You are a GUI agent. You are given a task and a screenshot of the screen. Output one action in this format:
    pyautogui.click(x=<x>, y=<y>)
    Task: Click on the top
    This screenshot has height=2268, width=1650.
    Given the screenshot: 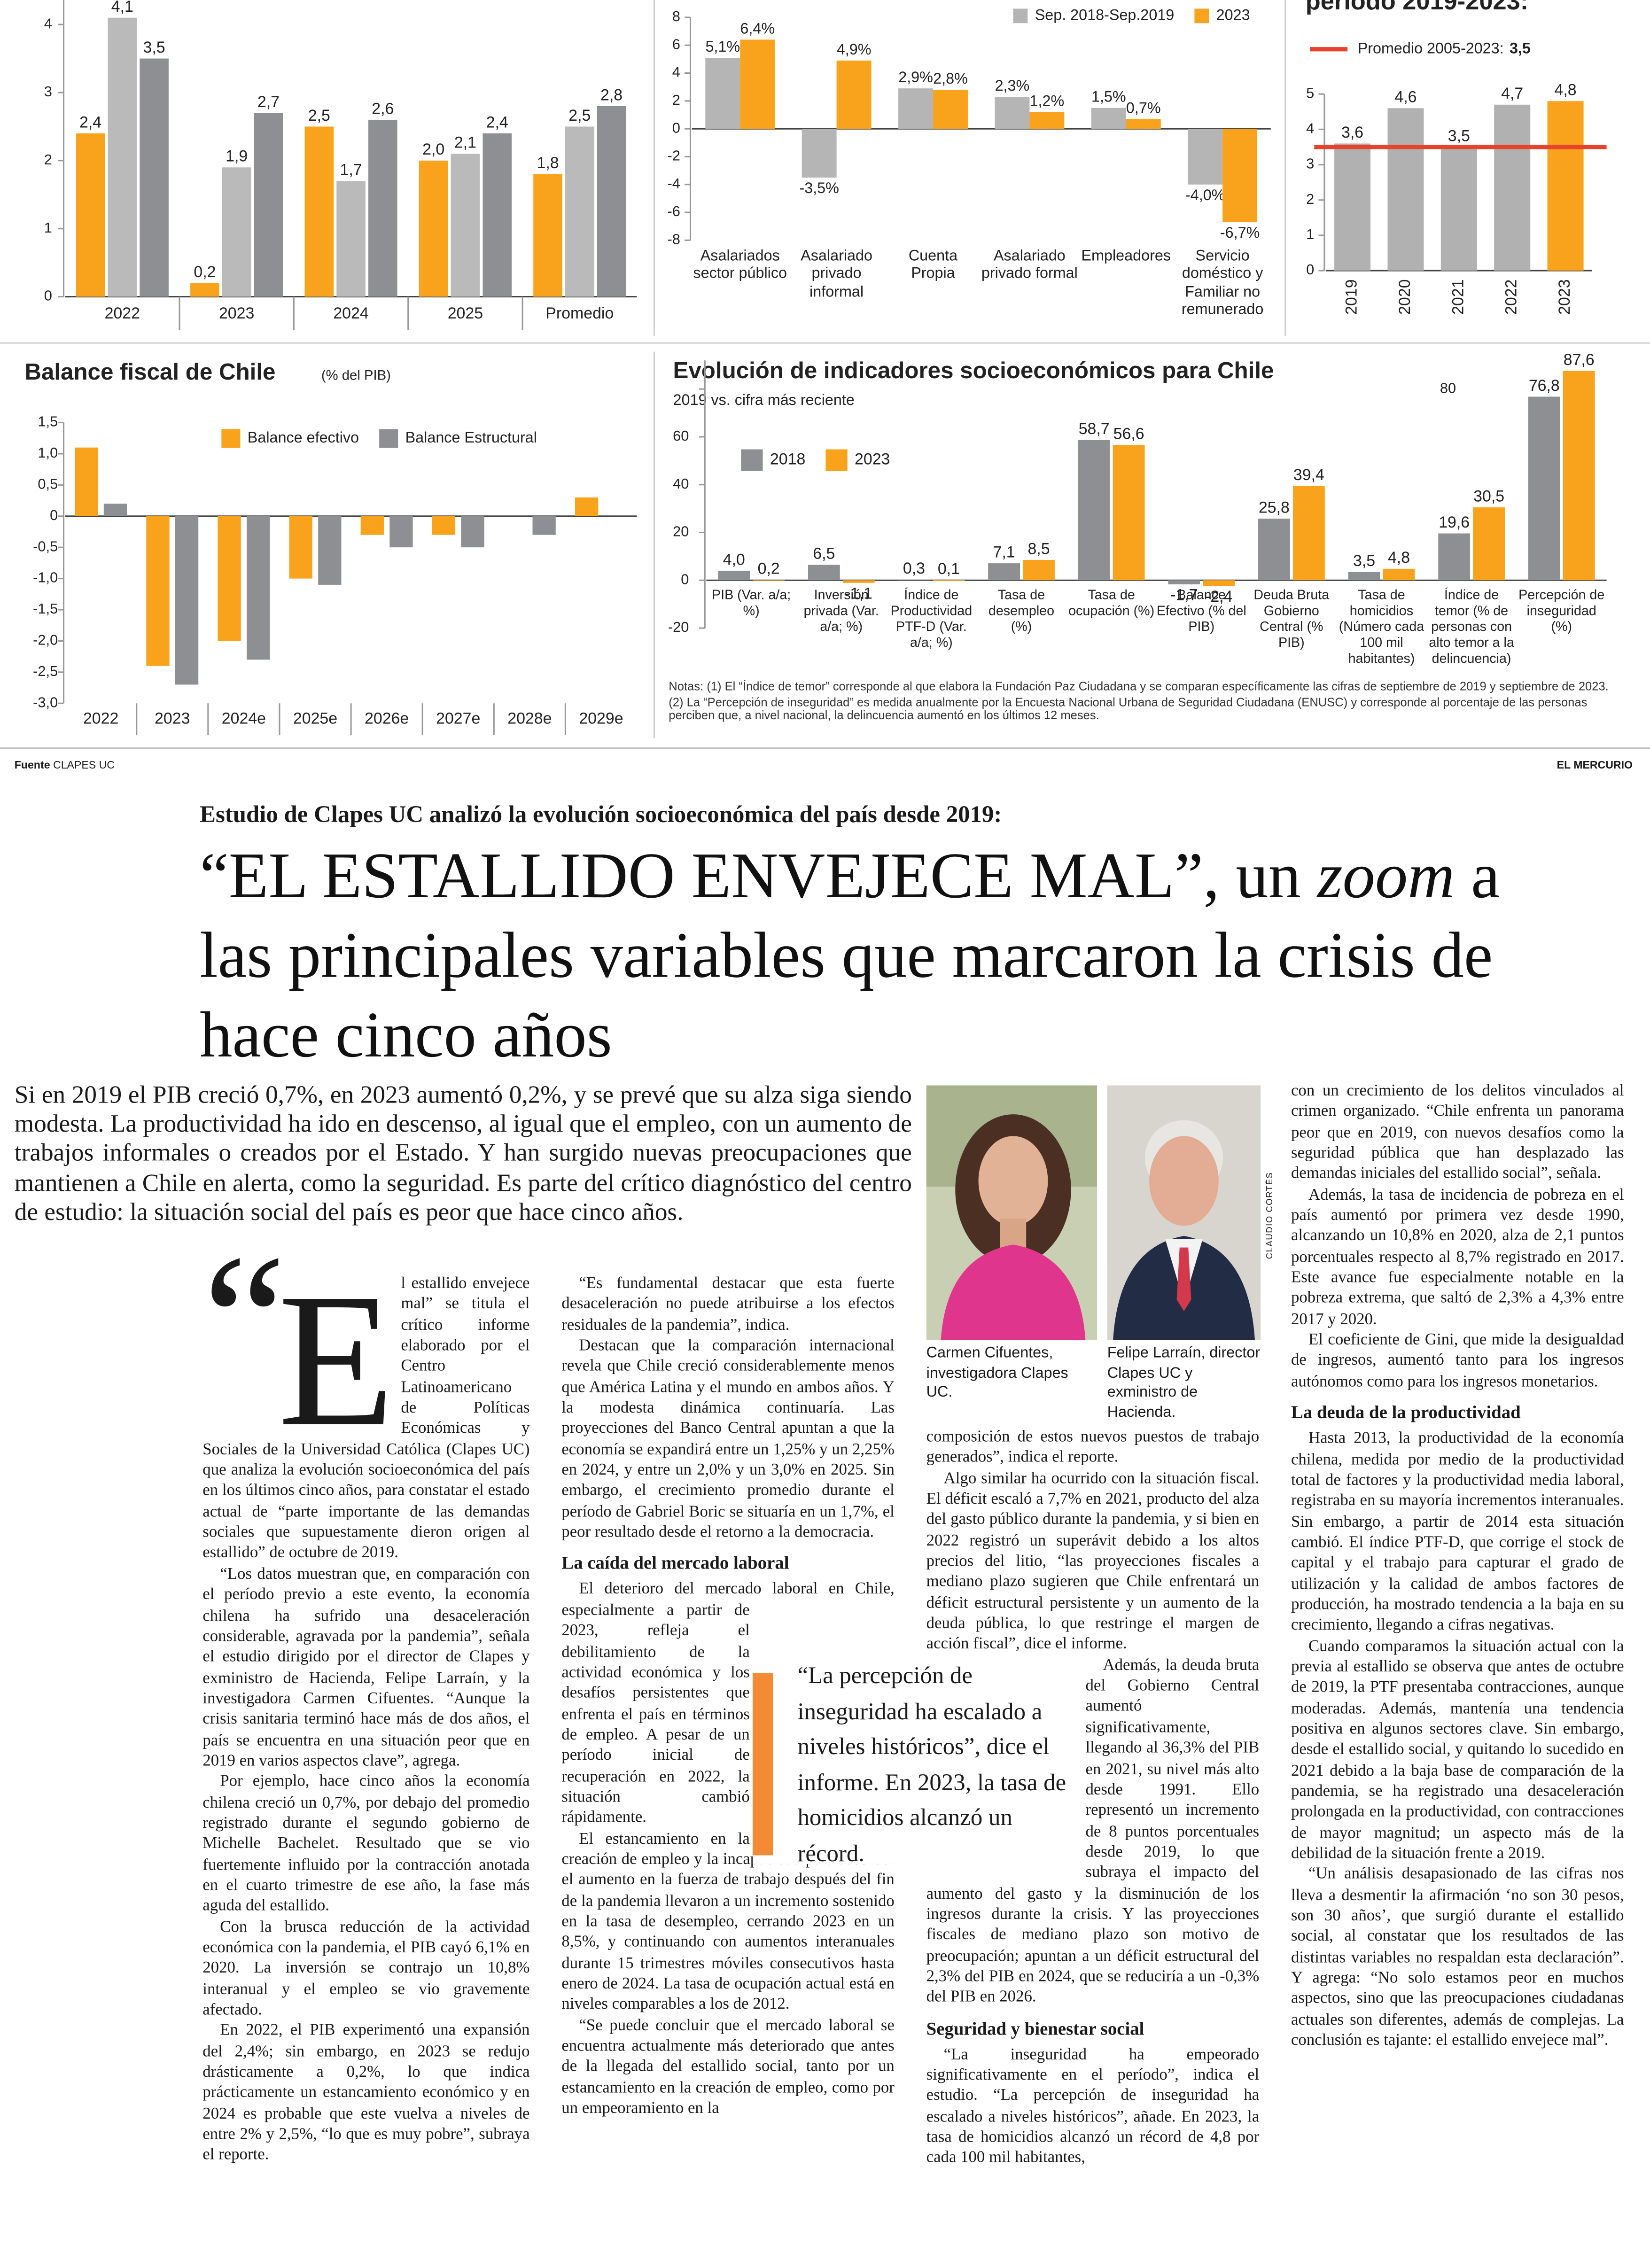 What is the action you would take?
    pyautogui.click(x=1013, y=1292)
    